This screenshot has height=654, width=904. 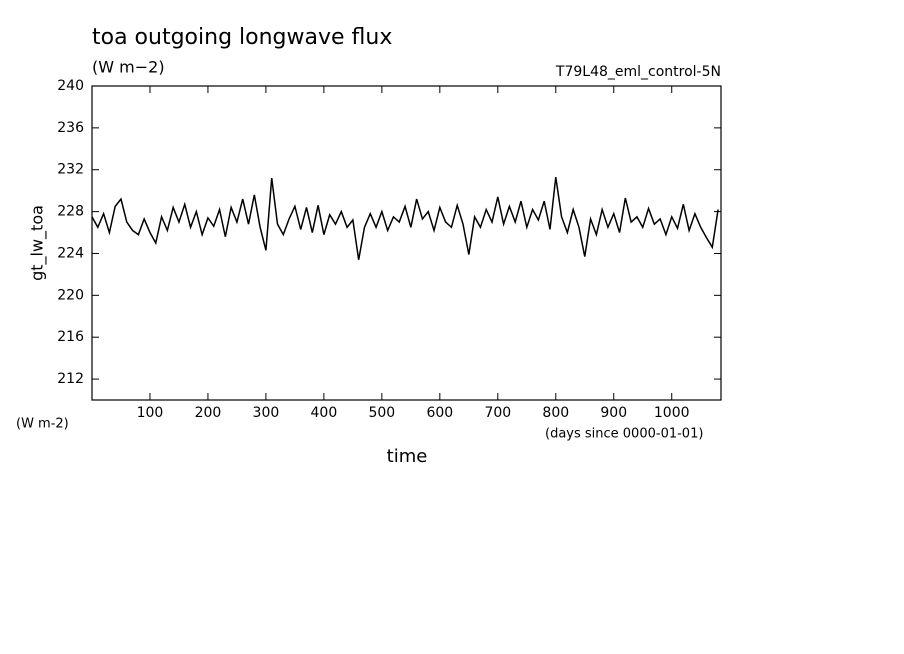 What do you see at coordinates (405, 218) in the screenshot?
I see `data-line` at bounding box center [405, 218].